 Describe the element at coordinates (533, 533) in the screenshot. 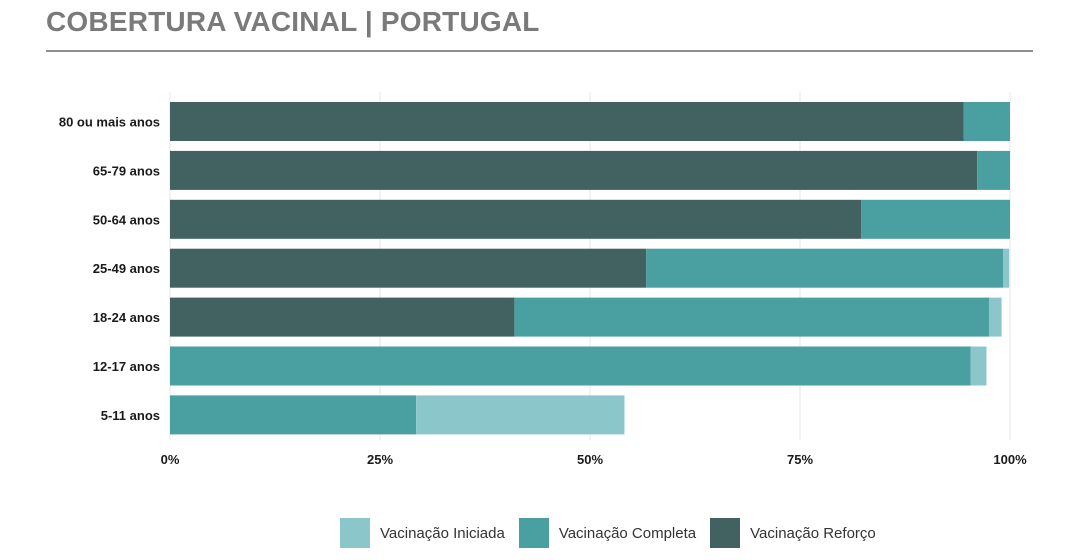

I see `legend-swatch-completa` at that location.